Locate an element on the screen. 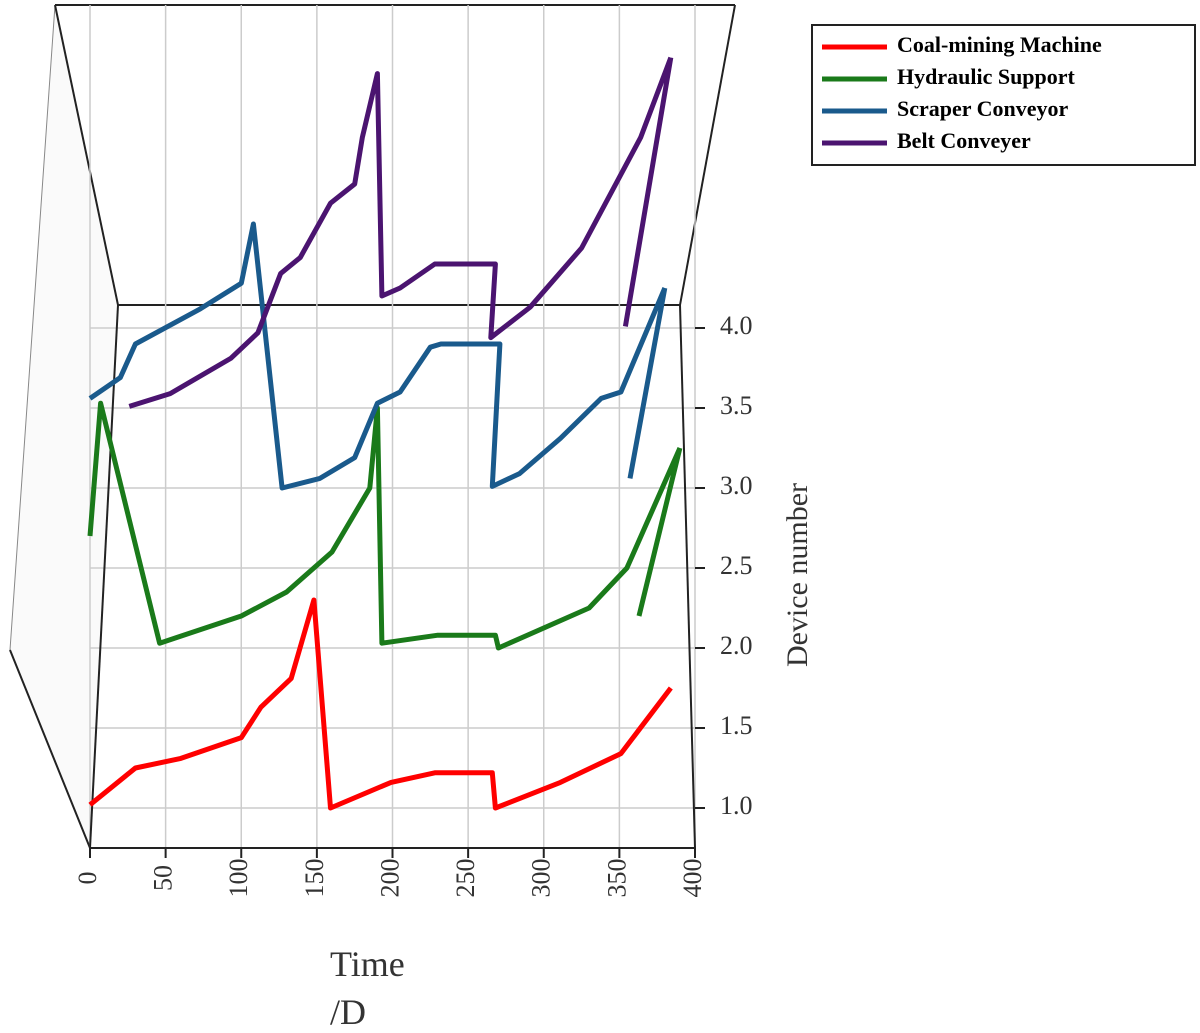 The image size is (1200, 1033). x-tick-label: 0 is located at coordinates (87, 878).